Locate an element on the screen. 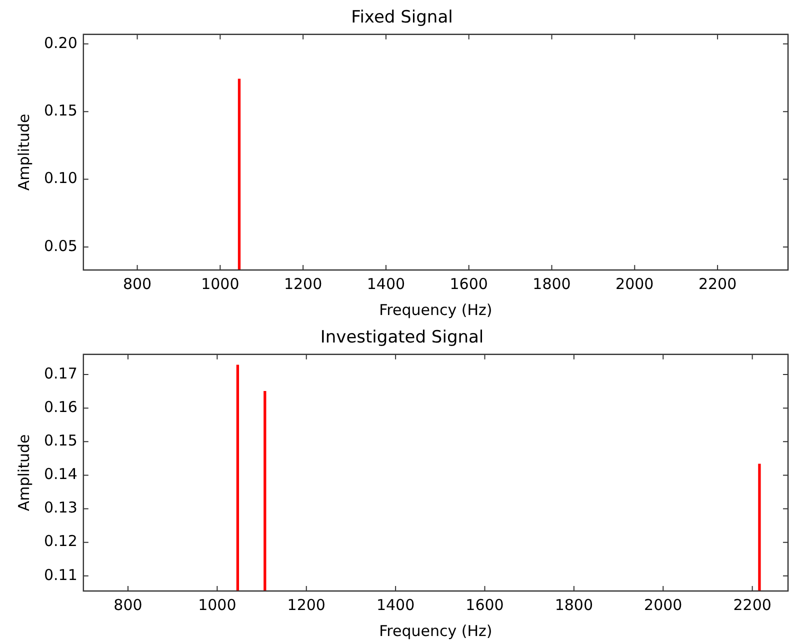 The width and height of the screenshot is (789, 641). y-tick-label: 0.20 is located at coordinates (61, 43).